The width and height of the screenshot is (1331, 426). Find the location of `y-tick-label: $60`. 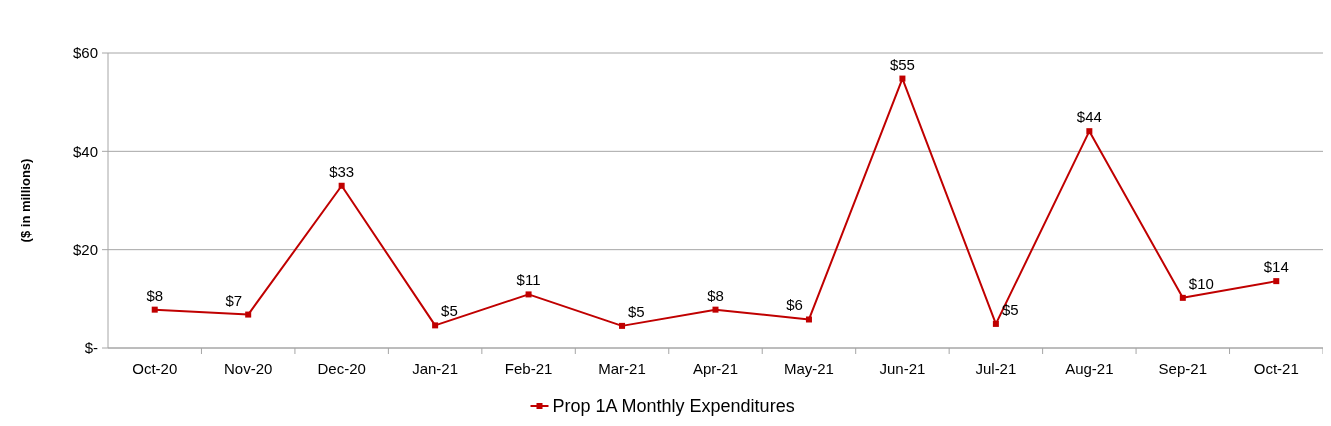

y-tick-label: $60 is located at coordinates (85, 53).